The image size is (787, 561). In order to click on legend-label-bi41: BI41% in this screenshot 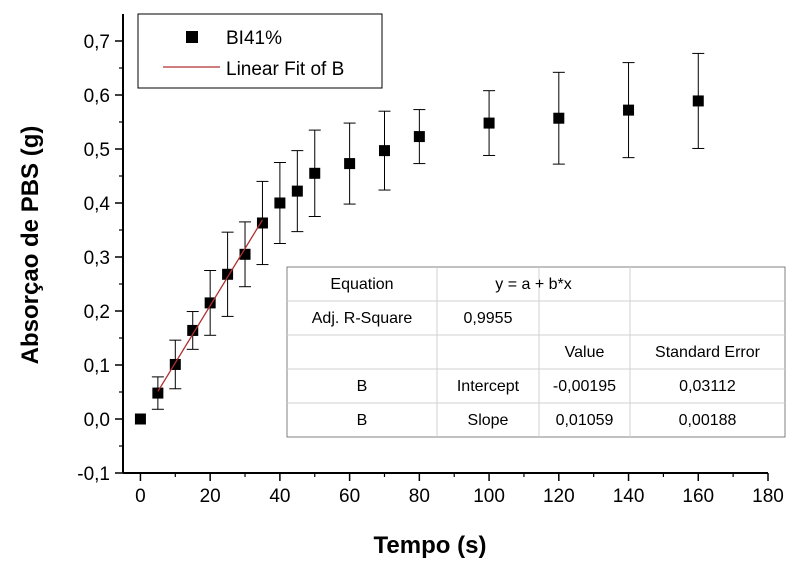, I will do `click(254, 38)`.